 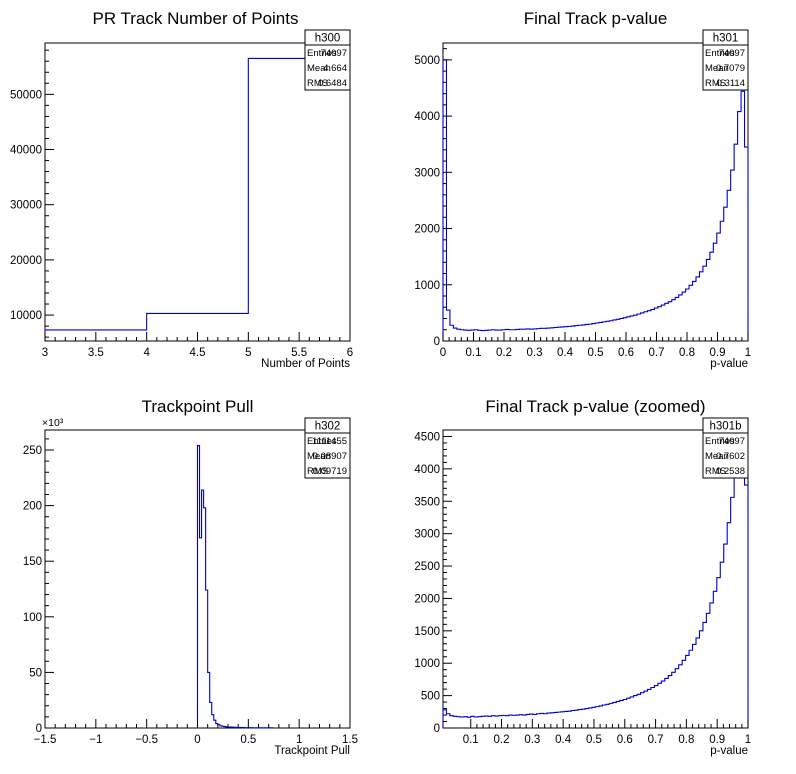 What do you see at coordinates (731, 83) in the screenshot?
I see `stats-value-rms: 0.3114` at bounding box center [731, 83].